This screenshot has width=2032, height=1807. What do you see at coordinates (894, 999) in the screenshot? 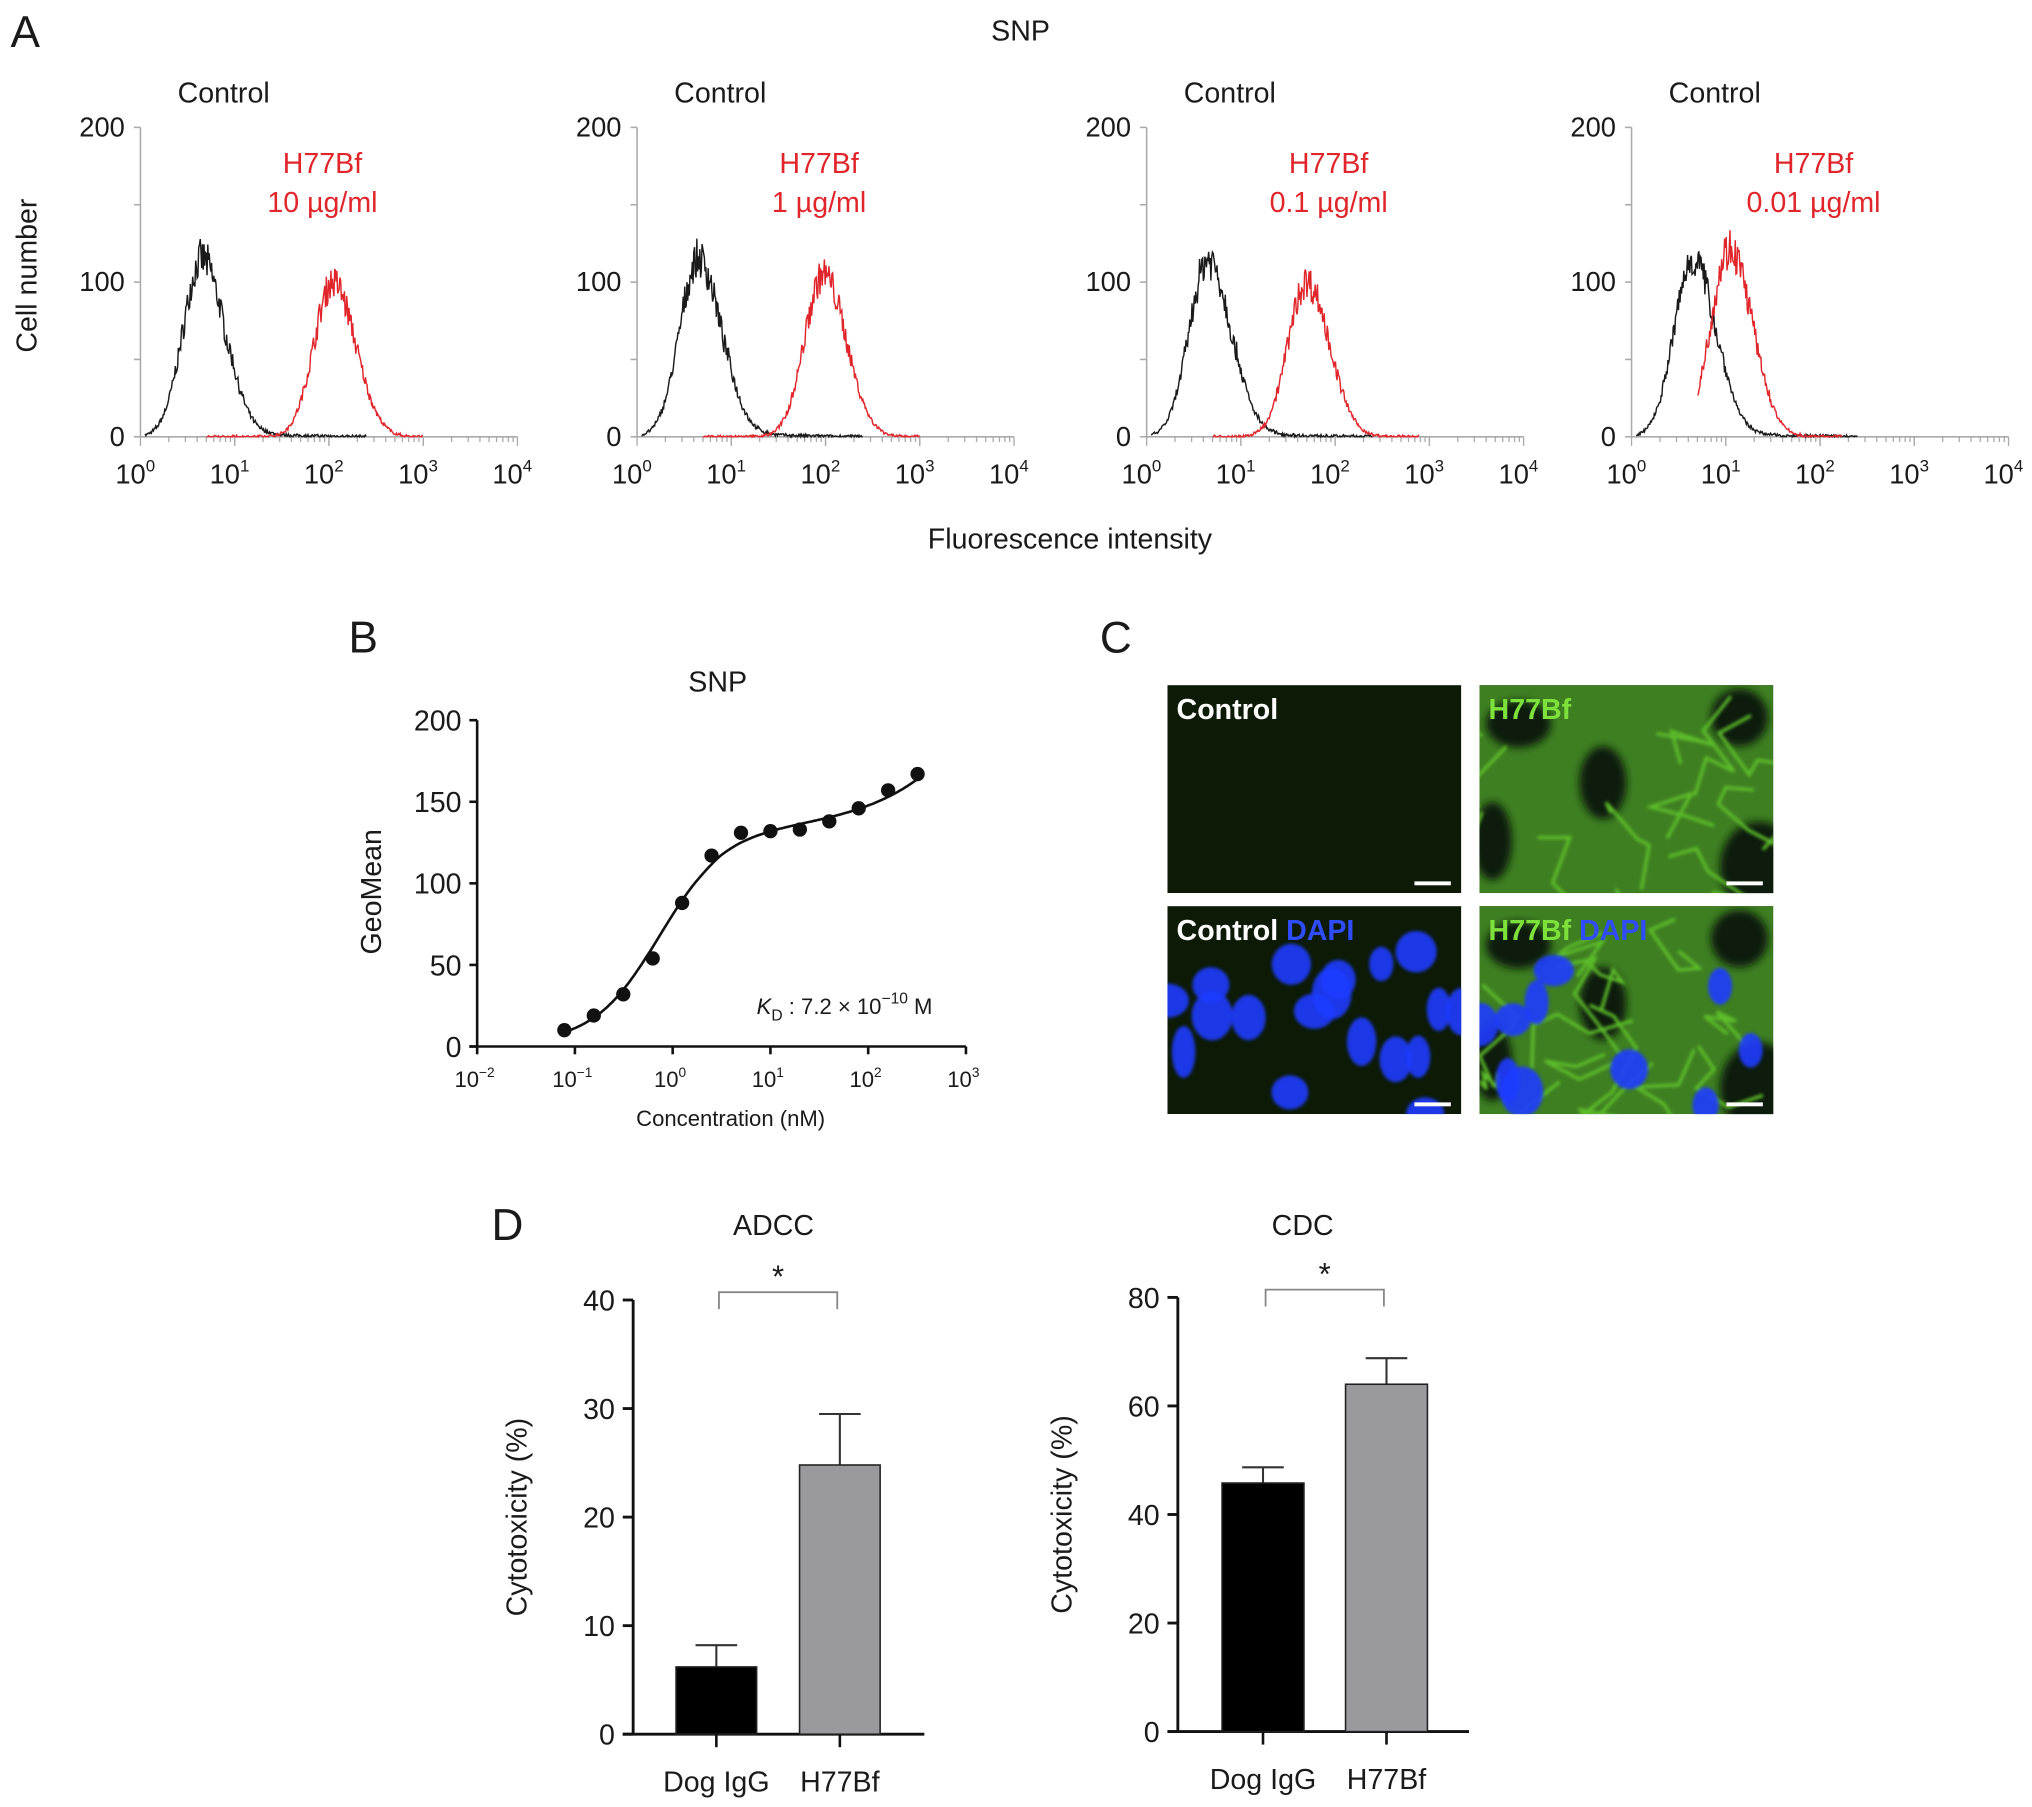
I see `kd-exp: −10` at bounding box center [894, 999].